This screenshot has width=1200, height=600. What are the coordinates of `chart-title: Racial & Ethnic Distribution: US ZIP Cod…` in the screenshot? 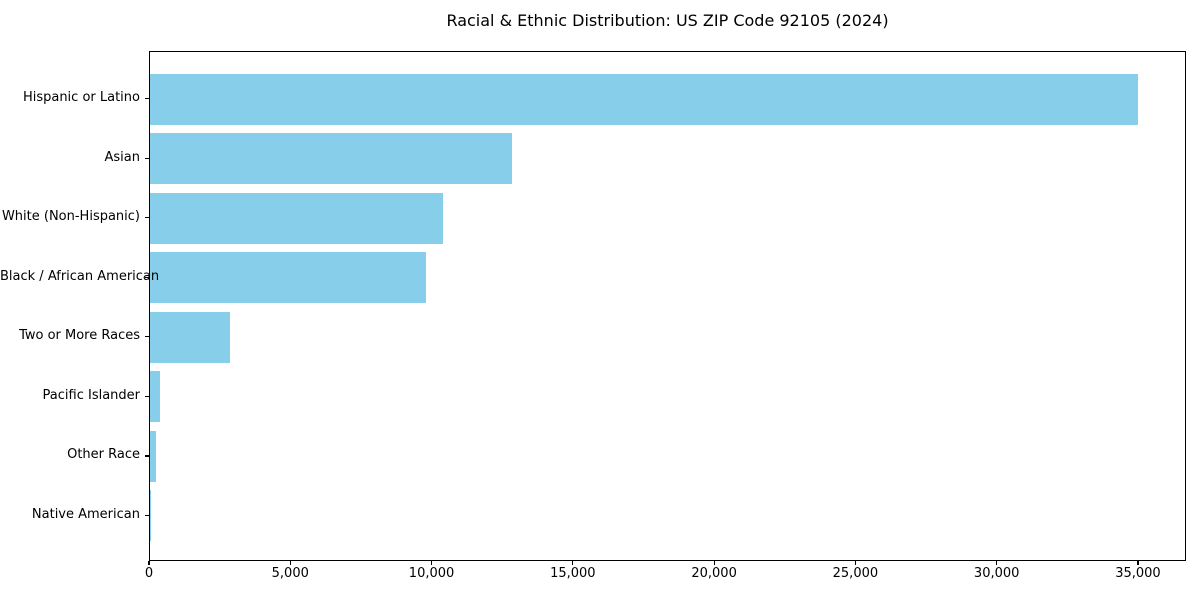 It's located at (667, 20).